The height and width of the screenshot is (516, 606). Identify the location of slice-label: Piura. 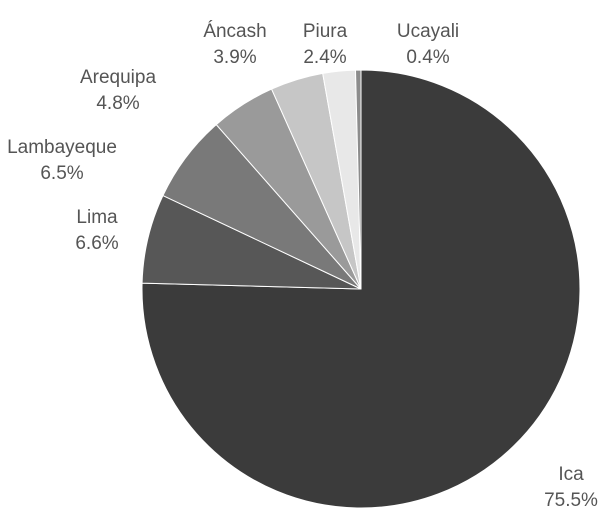
(325, 31).